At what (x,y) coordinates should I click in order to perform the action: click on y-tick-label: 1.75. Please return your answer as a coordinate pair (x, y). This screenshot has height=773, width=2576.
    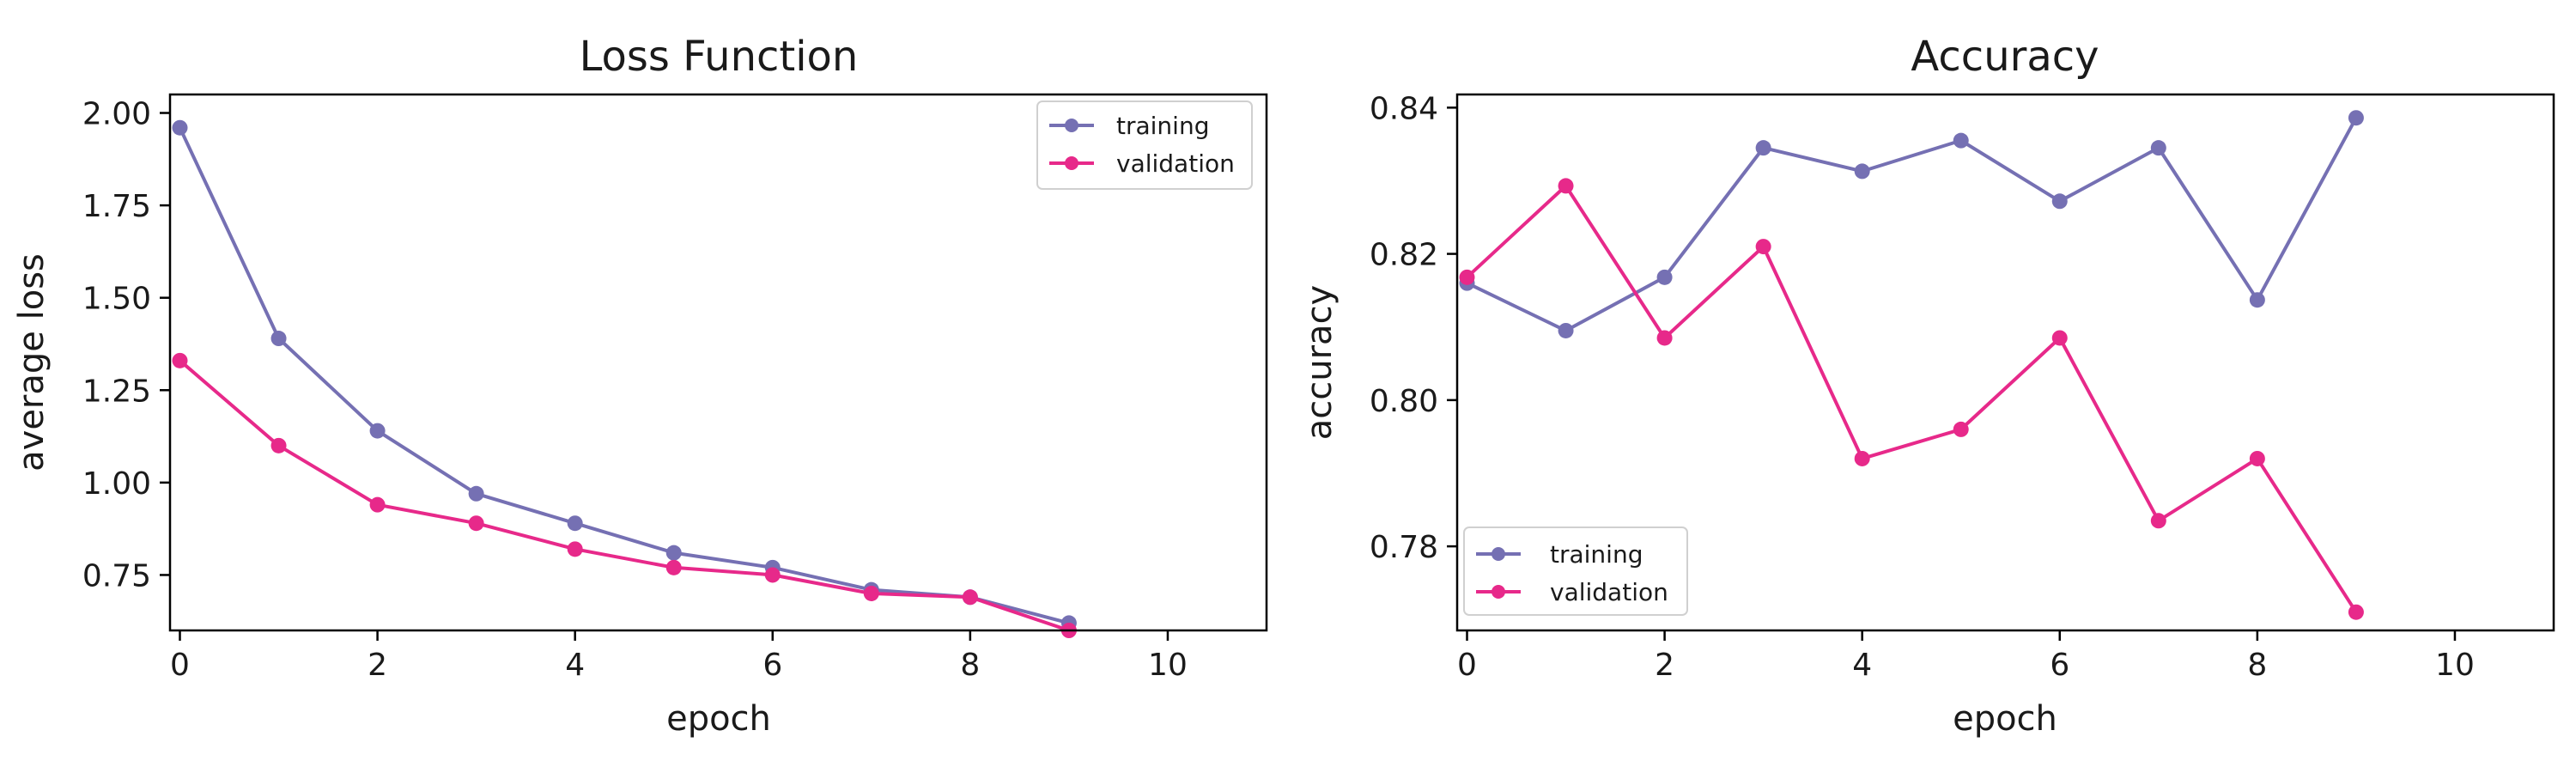
    Looking at the image, I should click on (117, 207).